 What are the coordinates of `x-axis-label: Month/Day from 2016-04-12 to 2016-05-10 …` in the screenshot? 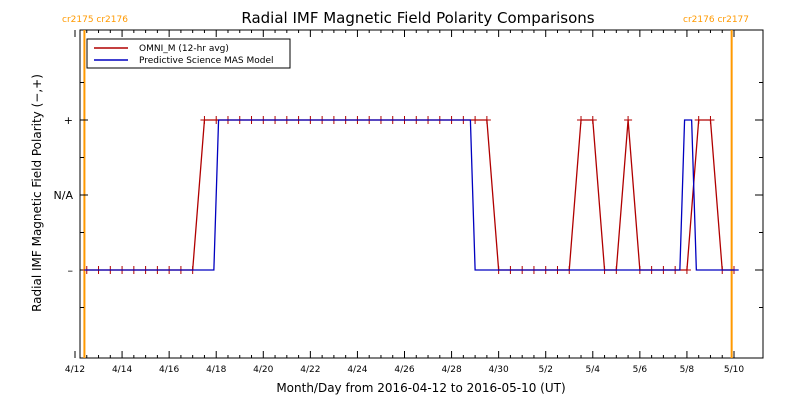 It's located at (420, 388).